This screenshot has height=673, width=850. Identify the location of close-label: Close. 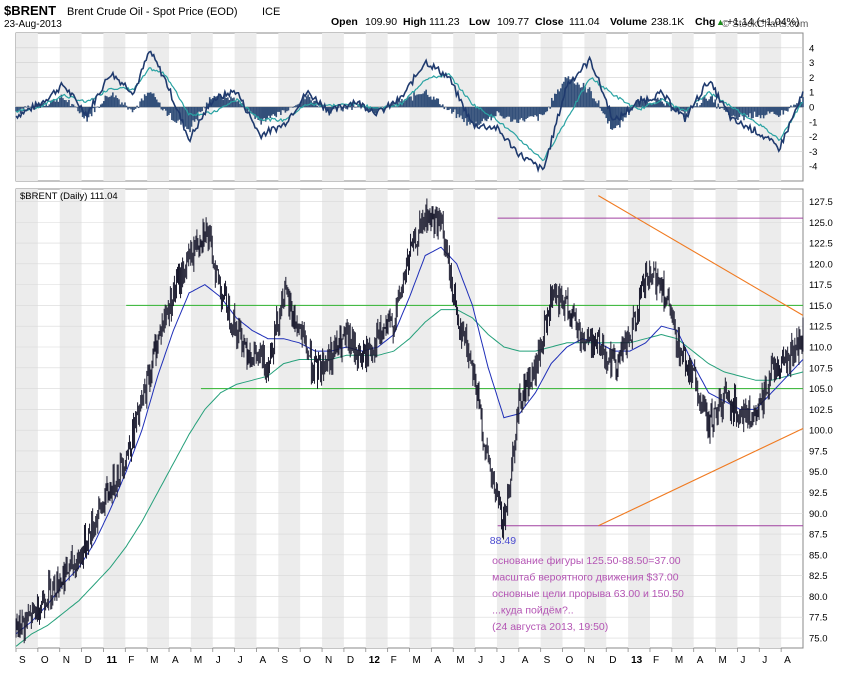
(549, 22).